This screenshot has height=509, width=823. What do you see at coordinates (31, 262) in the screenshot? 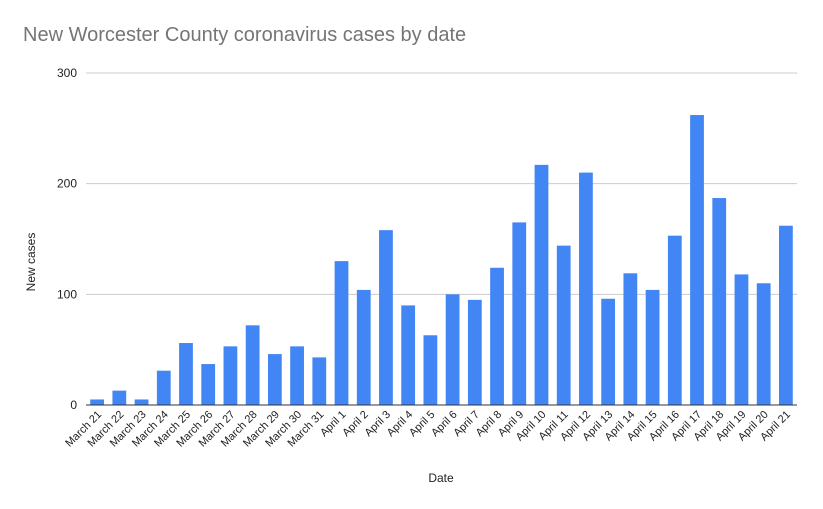
I see `y-axis-label: New cases` at bounding box center [31, 262].